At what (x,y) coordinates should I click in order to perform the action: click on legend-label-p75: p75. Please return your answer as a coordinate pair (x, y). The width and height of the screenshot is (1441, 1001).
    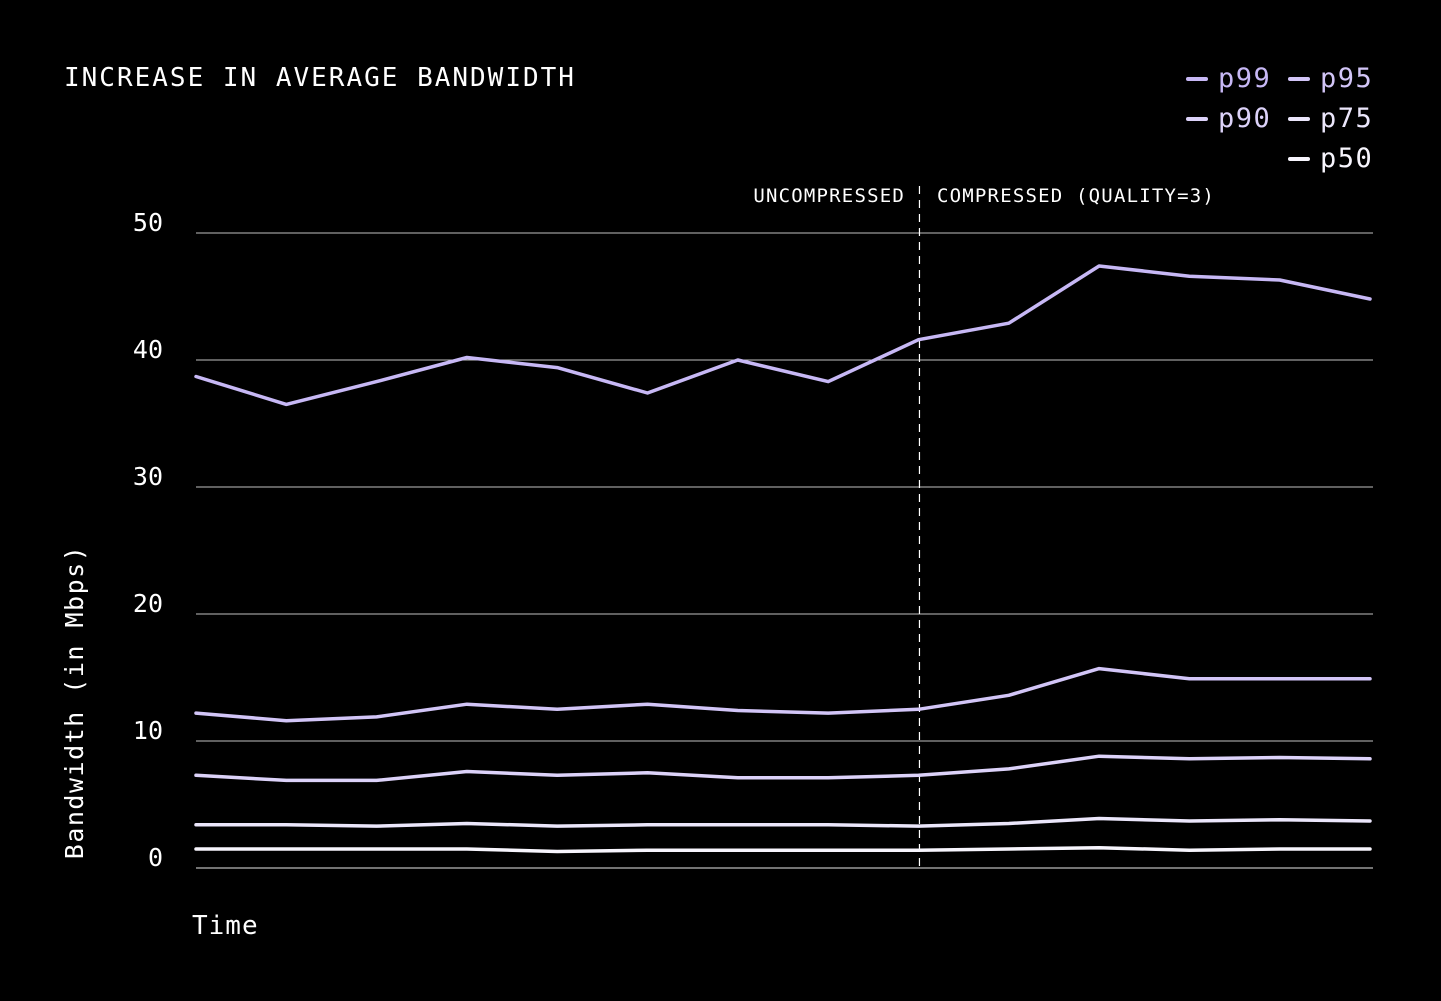
    Looking at the image, I should click on (1346, 118).